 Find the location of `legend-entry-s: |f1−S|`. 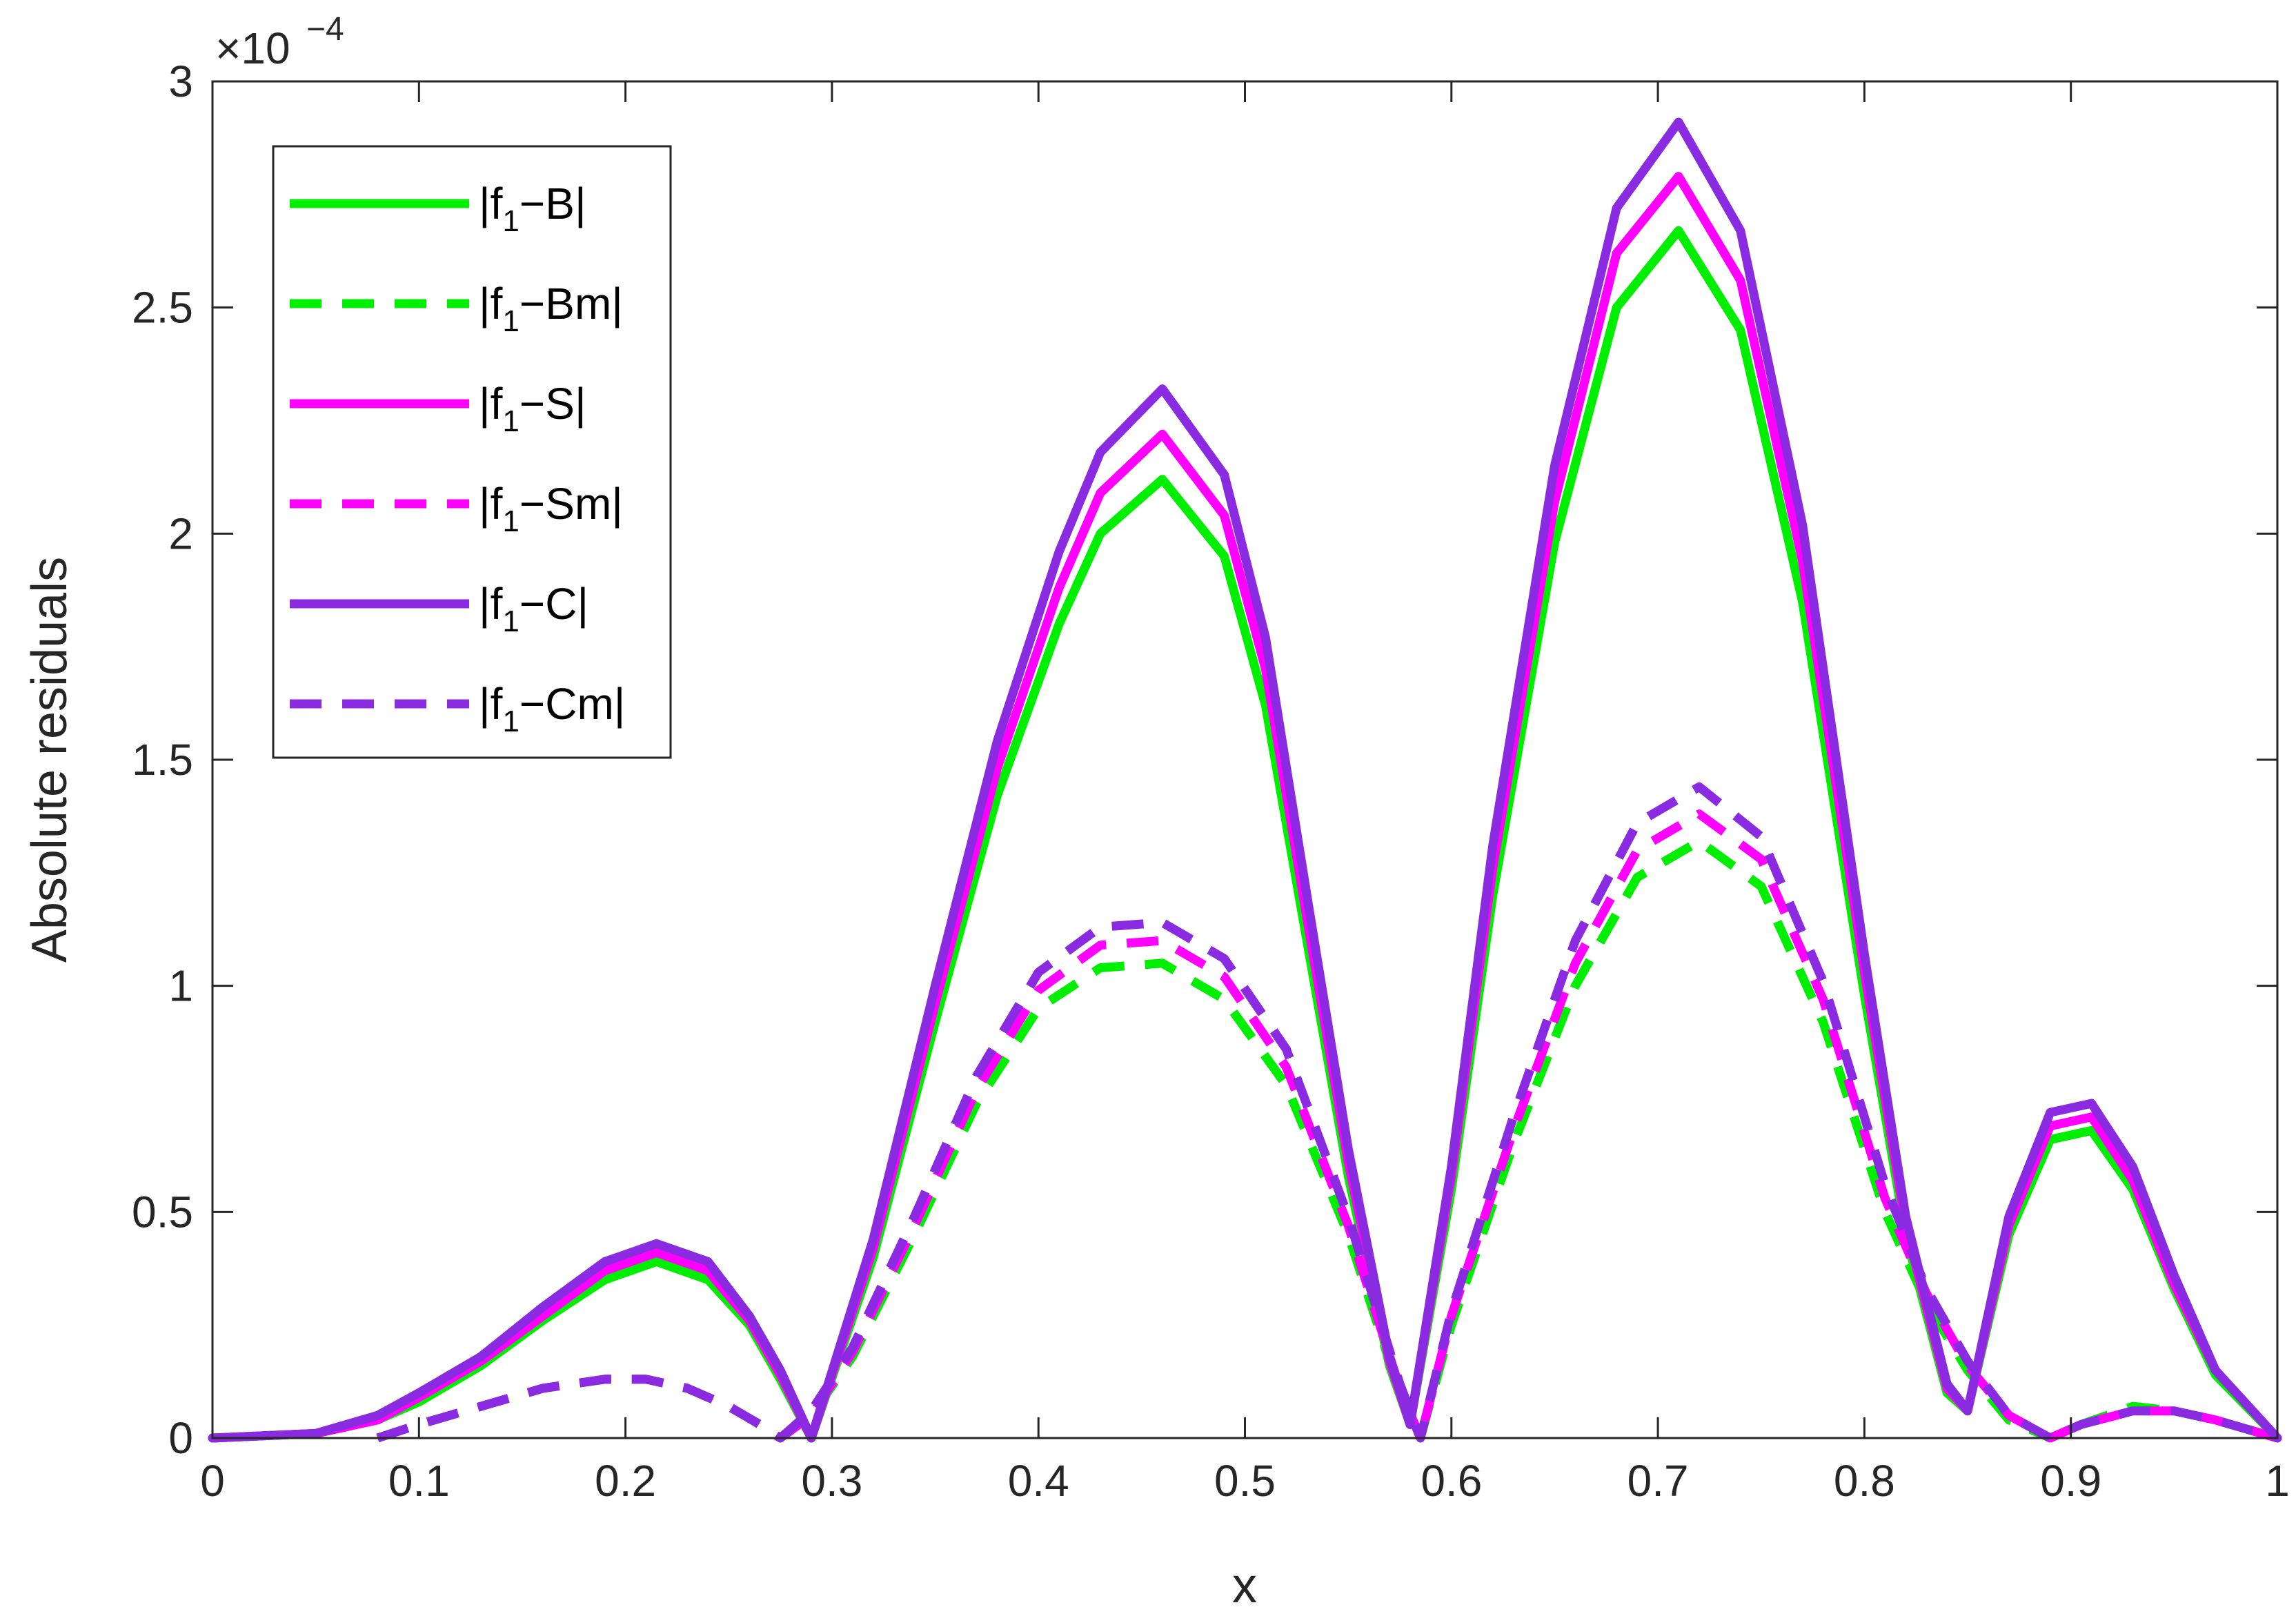

legend-entry-s: |f1−S| is located at coordinates (438, 409).